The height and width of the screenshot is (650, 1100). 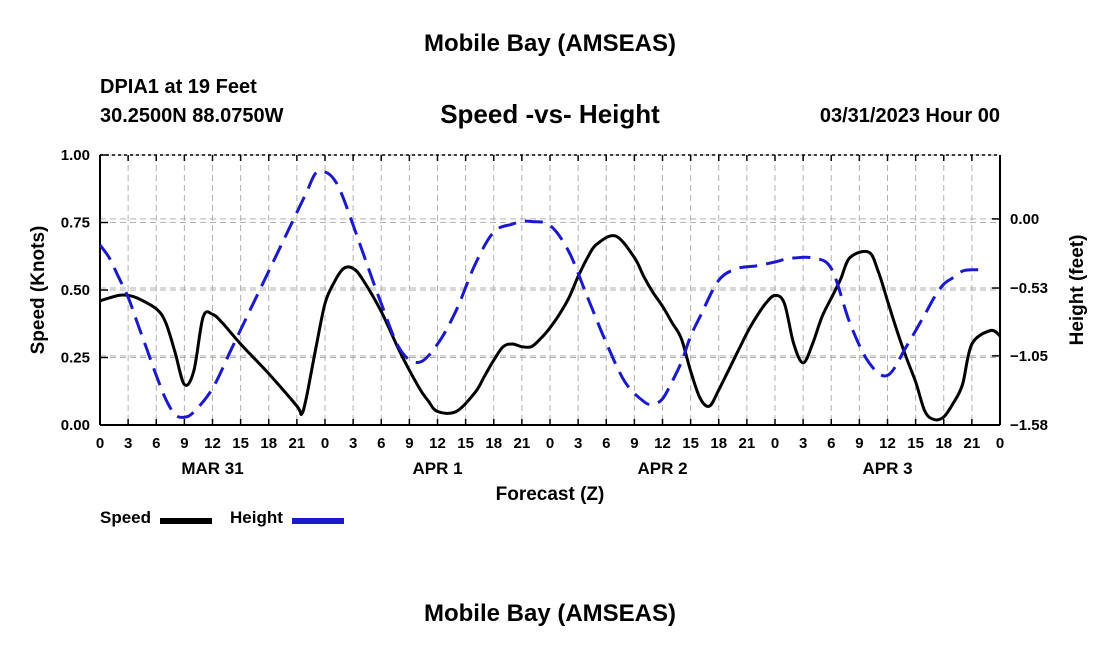 What do you see at coordinates (256, 517) in the screenshot?
I see `legend-height-label: Height` at bounding box center [256, 517].